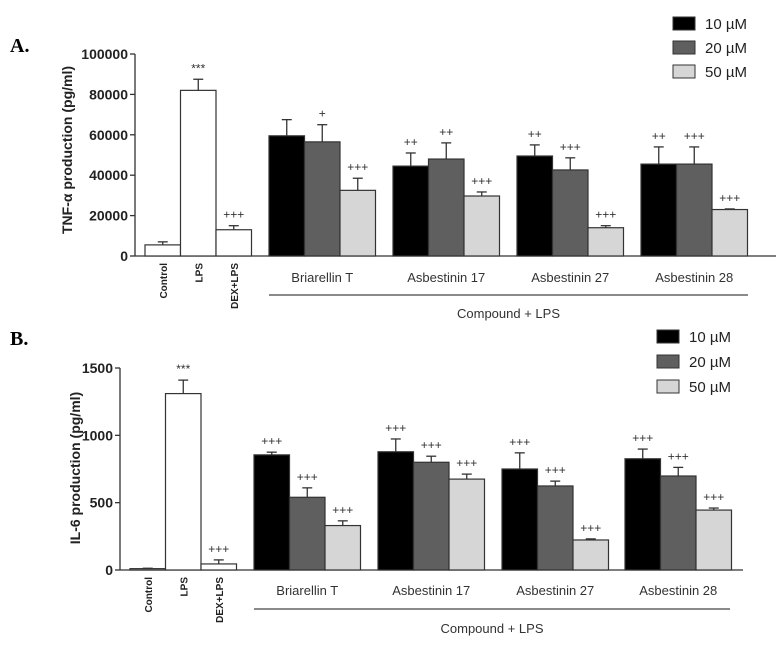 The width and height of the screenshot is (778, 645). Describe the element at coordinates (322, 114) in the screenshot. I see `significance-label: +` at that location.